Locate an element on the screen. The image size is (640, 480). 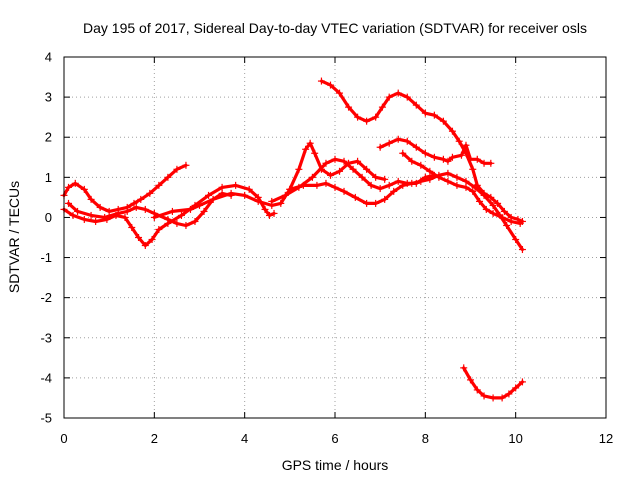
series-trace-d is located at coordinates (269, 180).